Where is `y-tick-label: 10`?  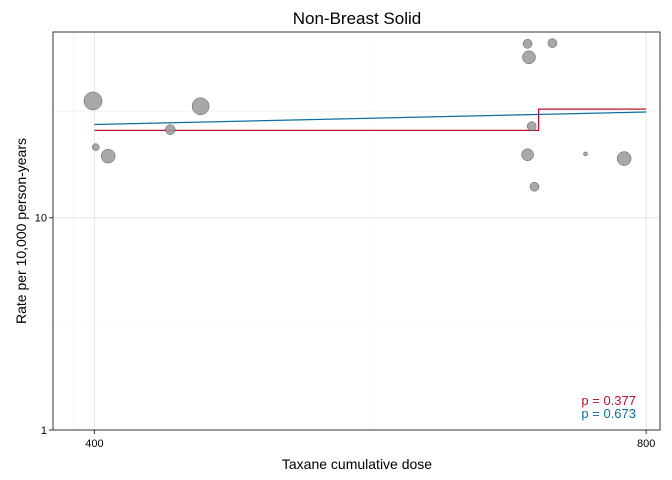
y-tick-label: 10 is located at coordinates (41, 219).